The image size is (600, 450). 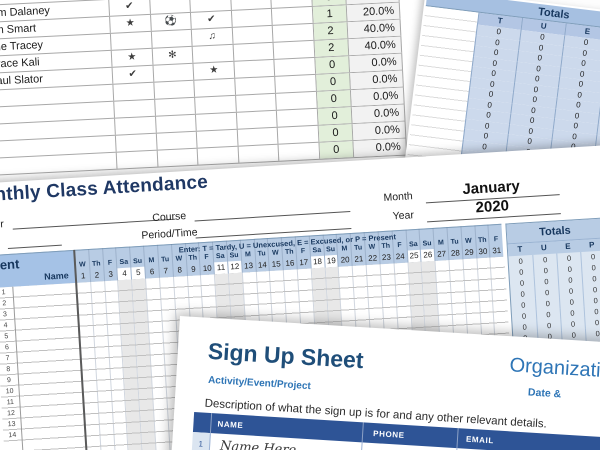 I want to click on day-number-label: 15, so click(x=276, y=264).